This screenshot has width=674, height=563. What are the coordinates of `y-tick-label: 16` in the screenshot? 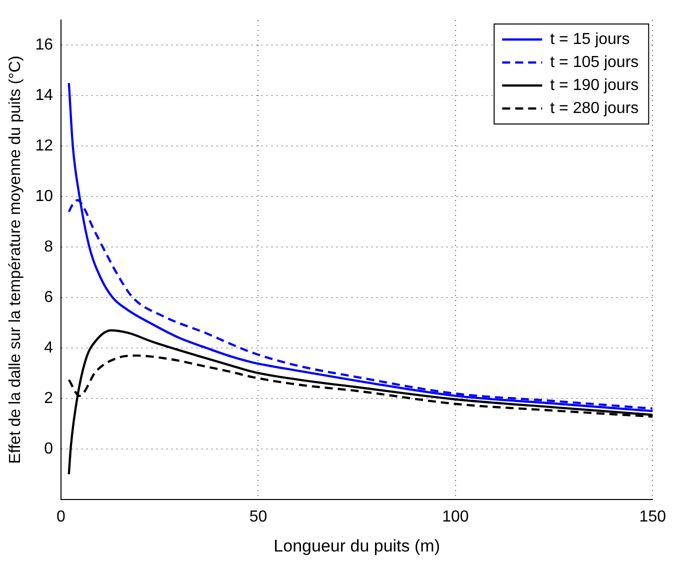 It's located at (44, 45).